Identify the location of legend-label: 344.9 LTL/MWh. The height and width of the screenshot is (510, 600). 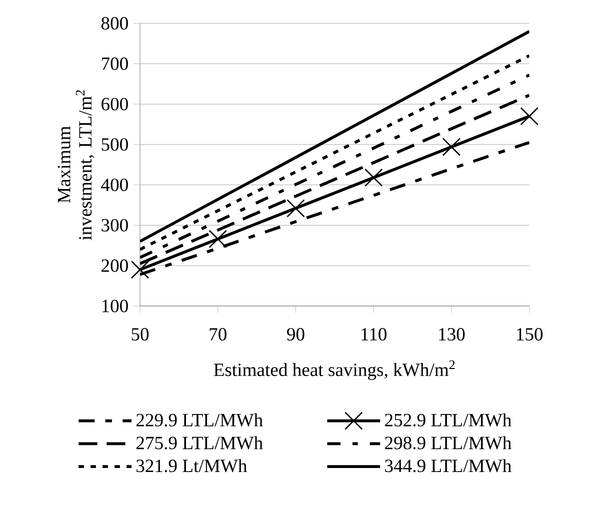
(448, 465).